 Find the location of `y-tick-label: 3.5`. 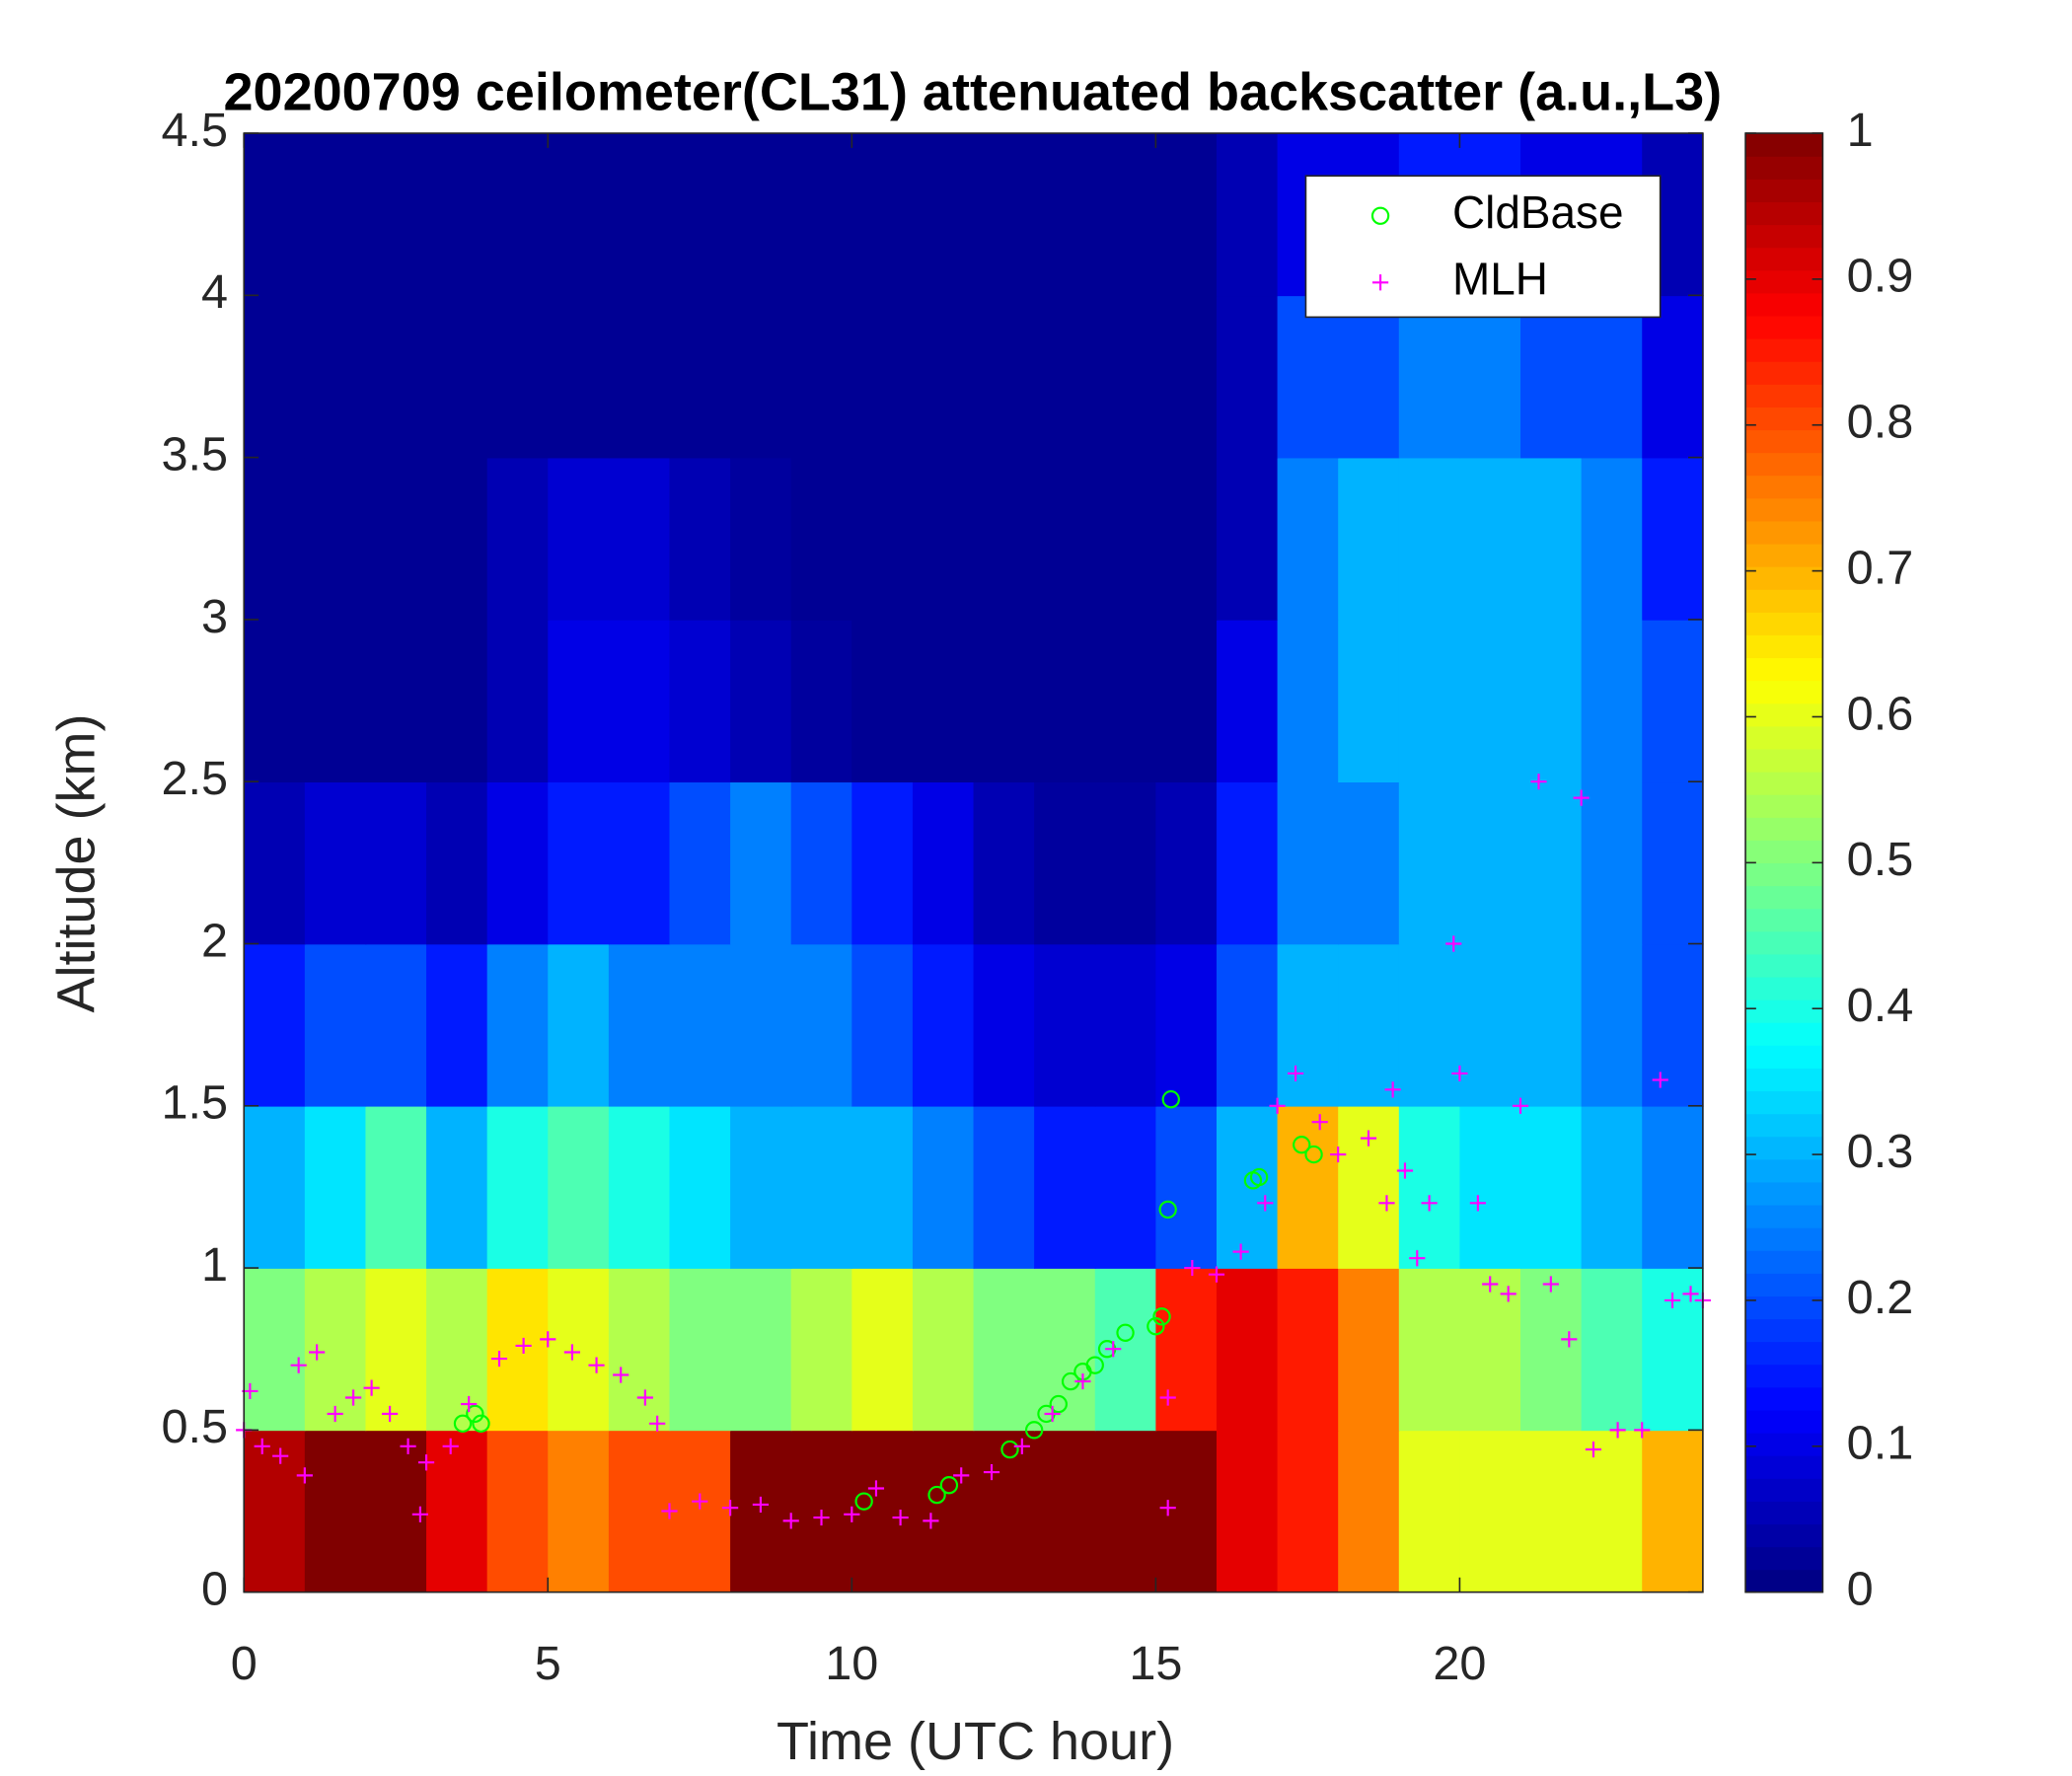

y-tick-label: 3.5 is located at coordinates (194, 454).